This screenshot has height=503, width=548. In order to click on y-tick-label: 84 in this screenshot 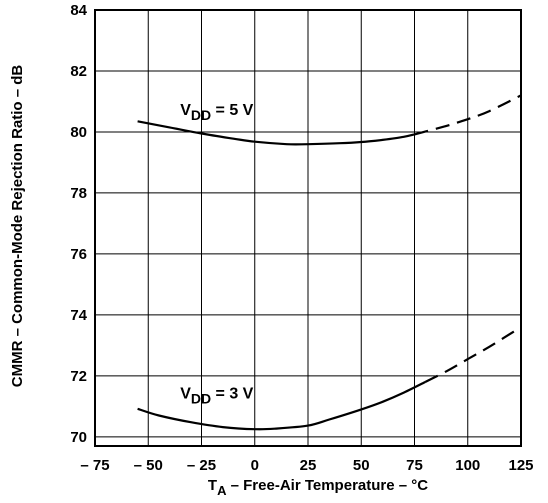, I will do `click(78, 10)`.